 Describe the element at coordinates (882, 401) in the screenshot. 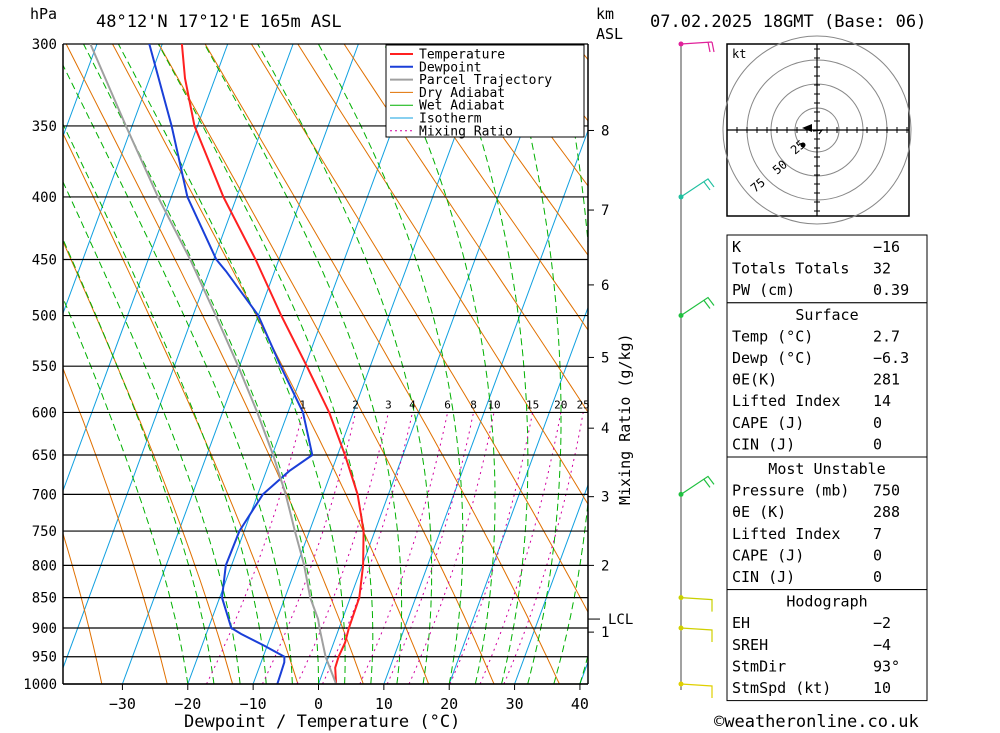

I see `stat-value: 14` at that location.